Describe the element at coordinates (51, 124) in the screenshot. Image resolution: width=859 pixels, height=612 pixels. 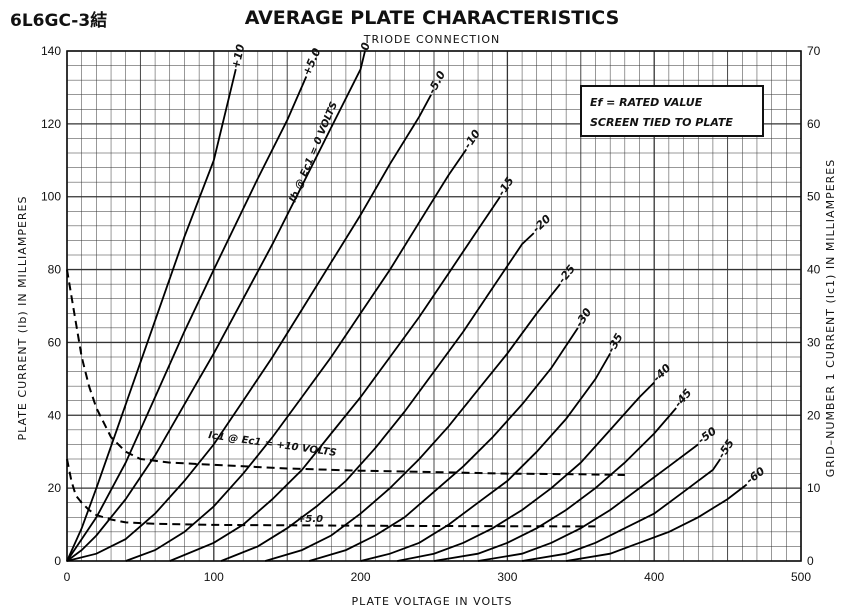
I see `y-tick-label: 120` at that location.